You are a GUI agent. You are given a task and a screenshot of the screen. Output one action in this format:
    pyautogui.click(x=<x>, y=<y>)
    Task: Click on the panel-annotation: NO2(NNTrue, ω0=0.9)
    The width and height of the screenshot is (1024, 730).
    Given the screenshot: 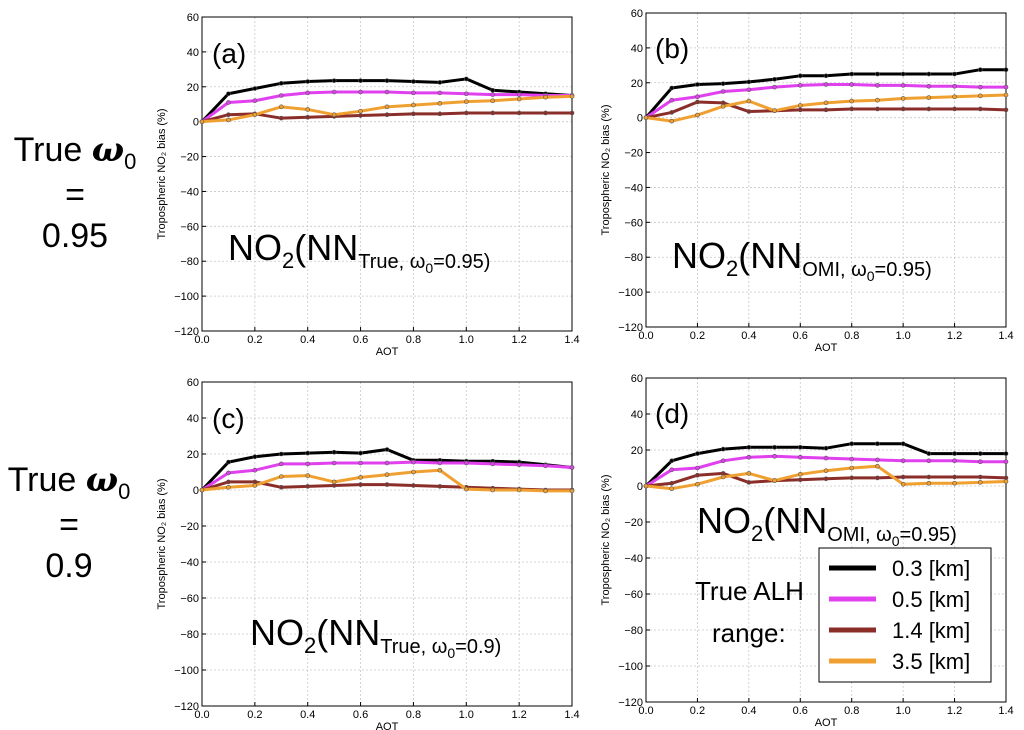 What is the action you would take?
    pyautogui.click(x=375, y=636)
    